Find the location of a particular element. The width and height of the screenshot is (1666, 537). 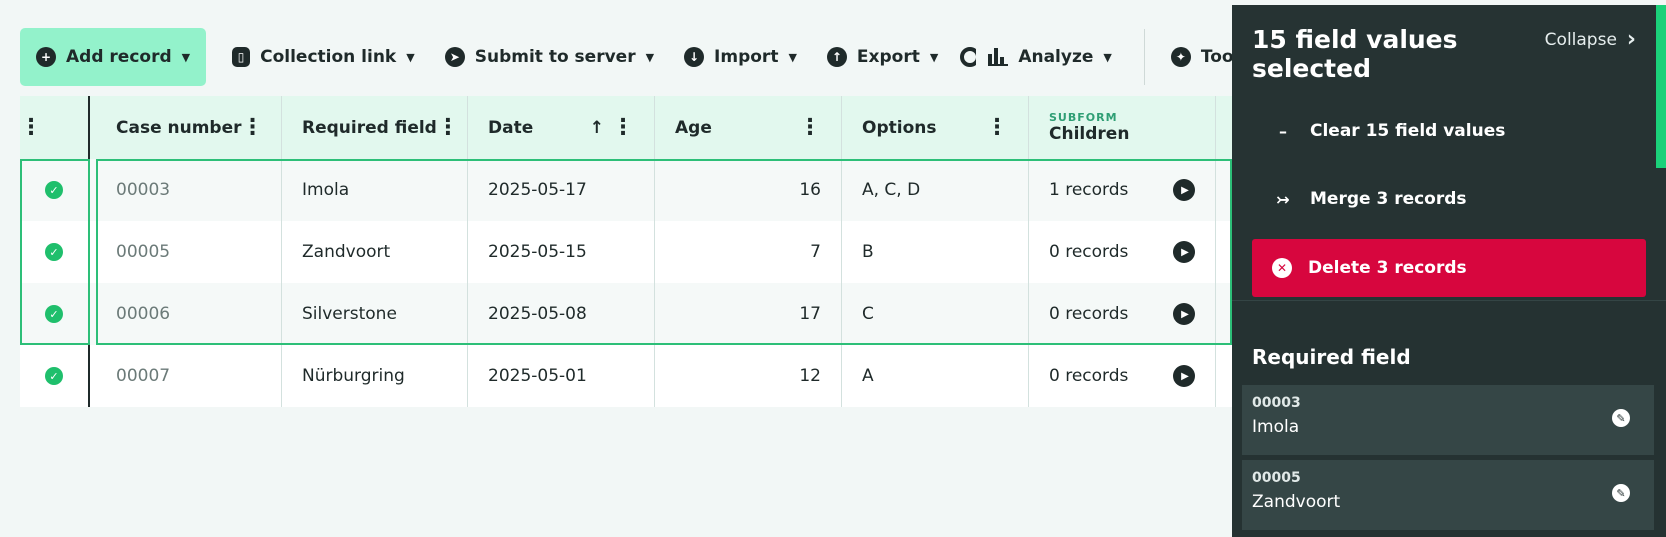

eye-icon is located at coordinates (968, 57).